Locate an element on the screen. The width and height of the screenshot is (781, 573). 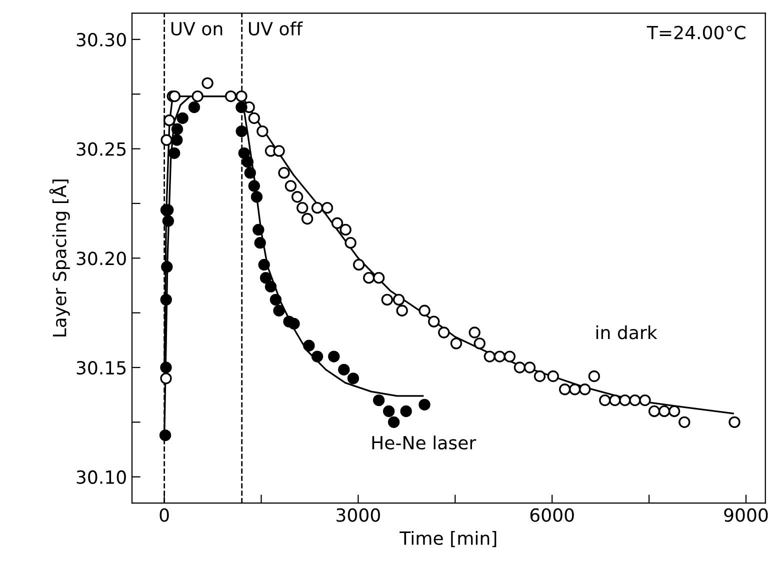
y-axis-title: Layer Spacing [Å] is located at coordinates (59, 258).